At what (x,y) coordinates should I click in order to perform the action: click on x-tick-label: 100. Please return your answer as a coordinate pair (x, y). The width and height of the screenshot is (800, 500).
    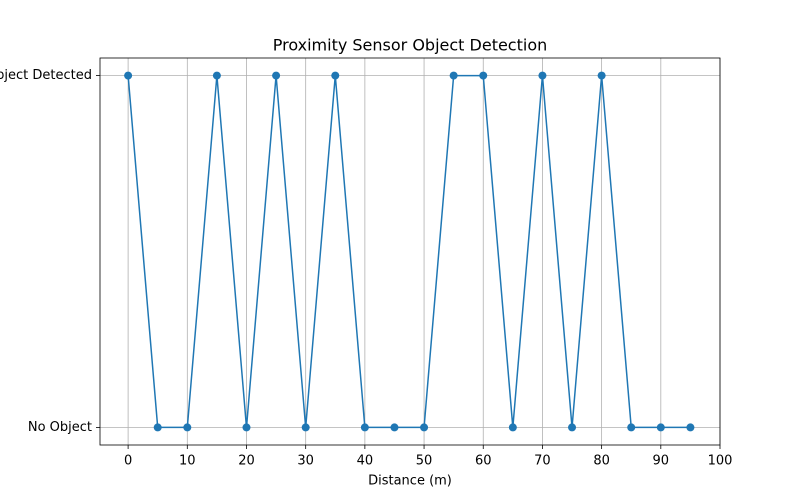
    Looking at the image, I should click on (720, 461).